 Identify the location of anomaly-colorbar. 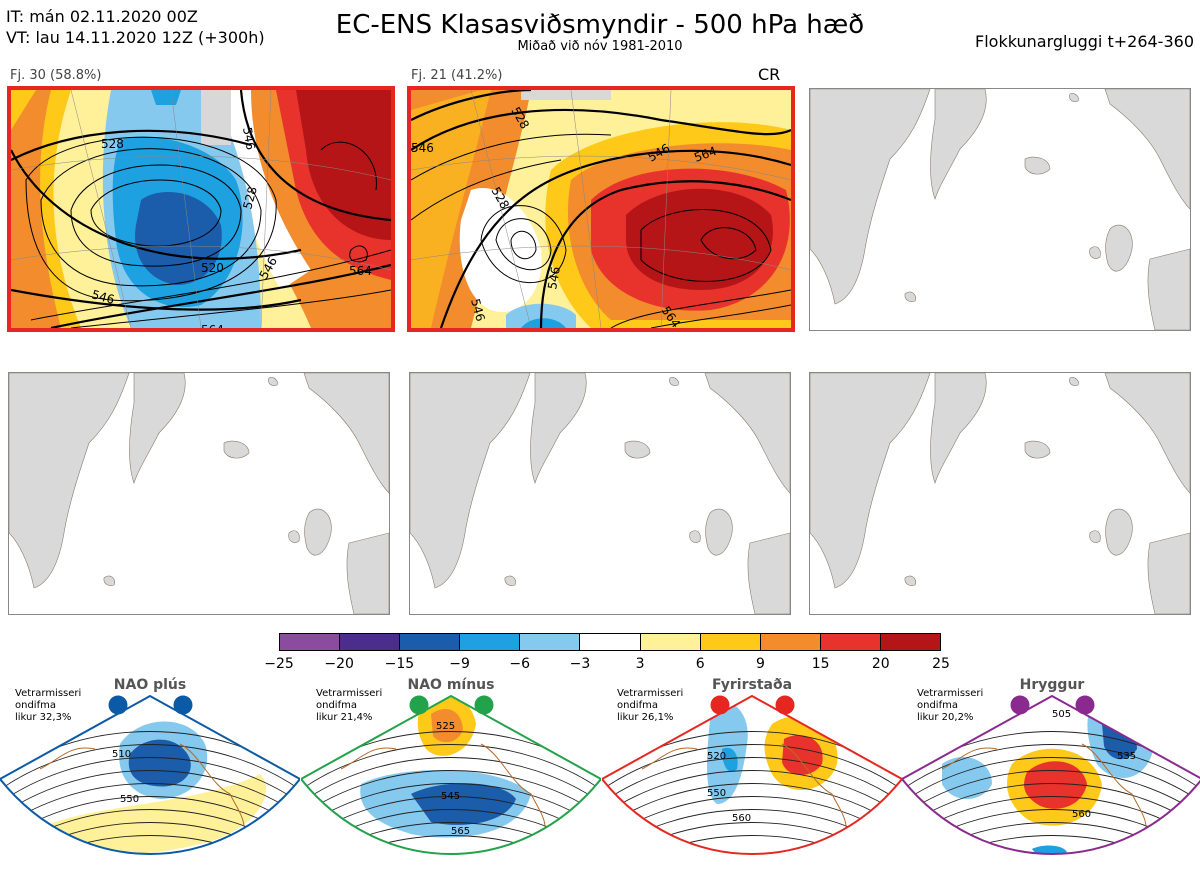
(610, 642).